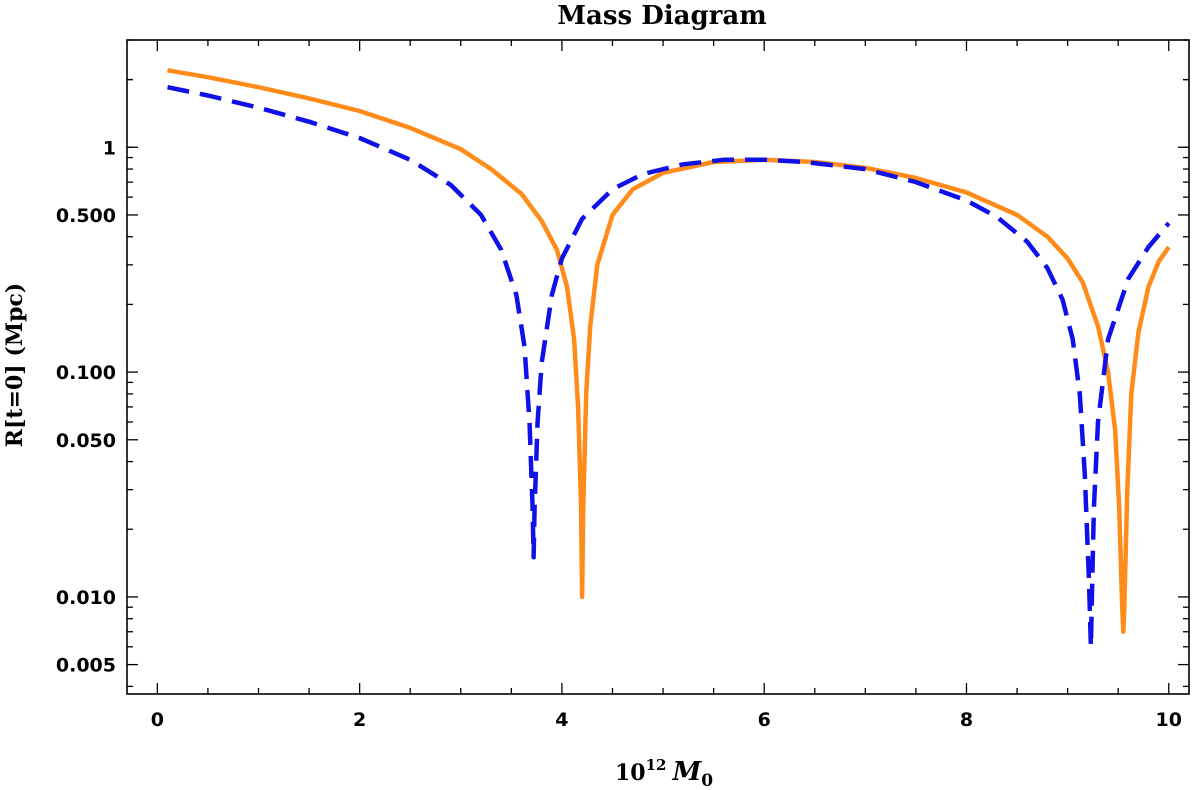 Image resolution: width=1200 pixels, height=790 pixels. What do you see at coordinates (86, 373) in the screenshot?
I see `y-tick-label: 0.100` at bounding box center [86, 373].